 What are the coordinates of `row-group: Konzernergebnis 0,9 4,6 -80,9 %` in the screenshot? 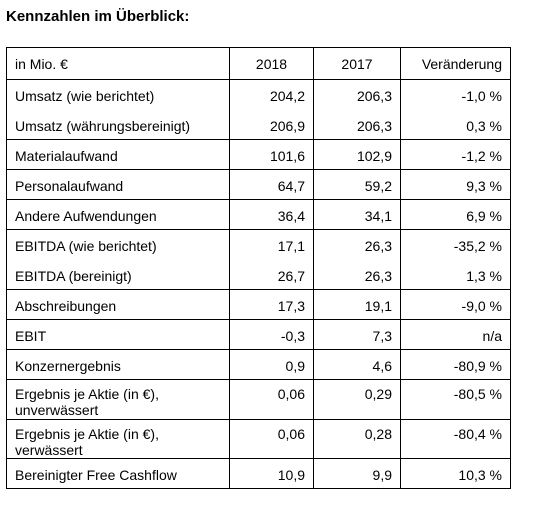 It's located at (258, 364).